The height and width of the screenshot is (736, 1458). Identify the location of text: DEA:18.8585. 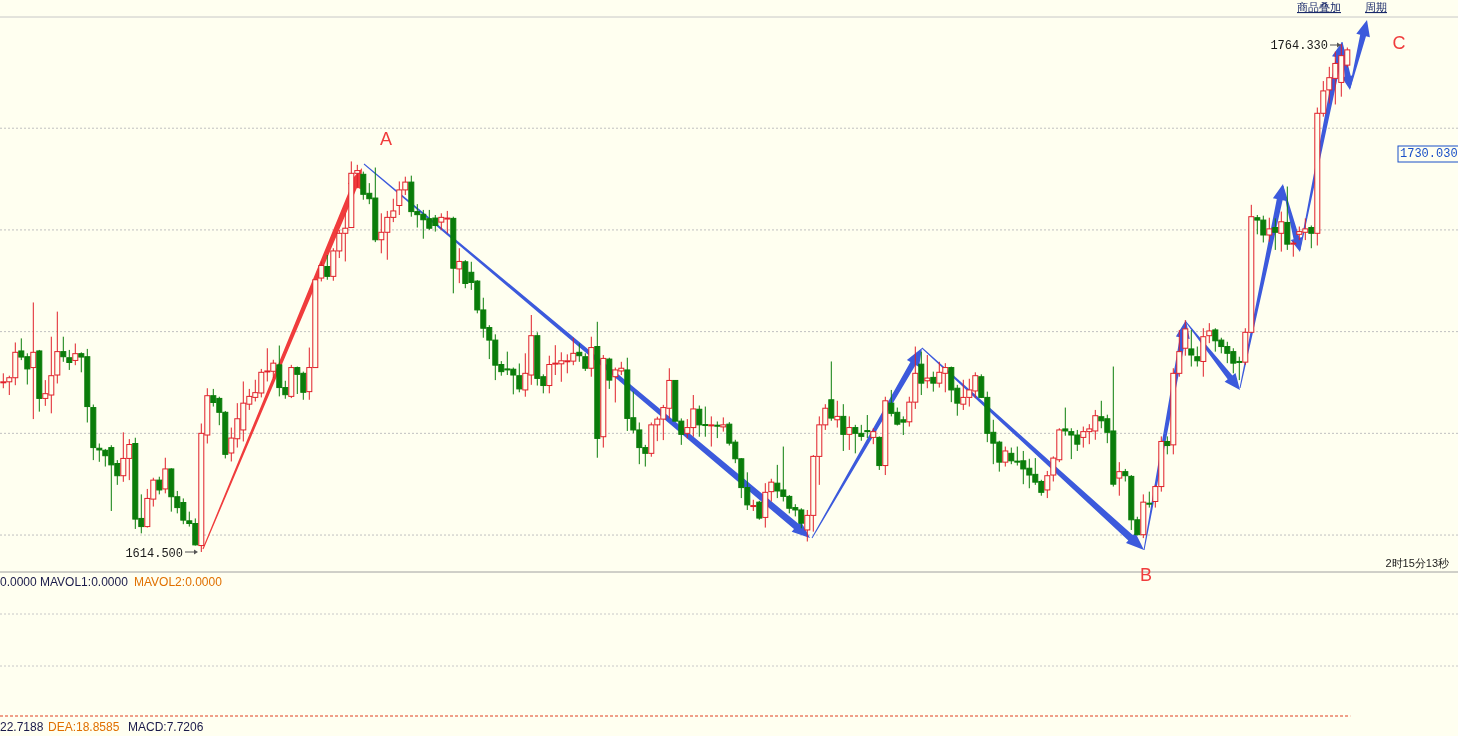
(84, 727).